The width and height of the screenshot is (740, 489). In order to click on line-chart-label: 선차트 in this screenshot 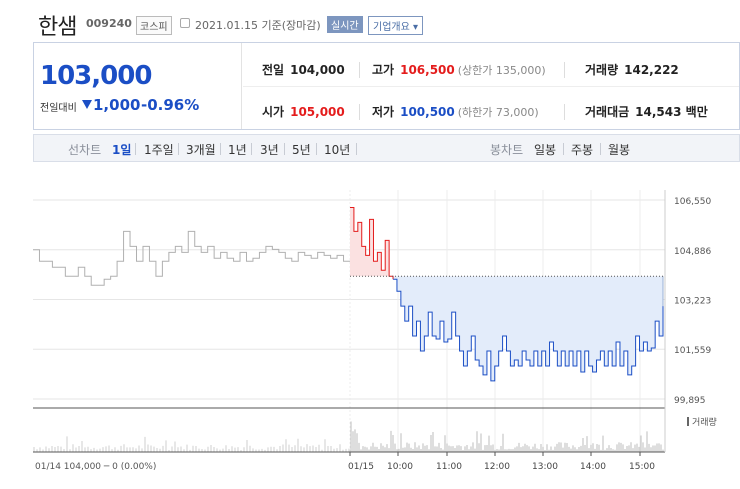, I will do `click(85, 150)`.